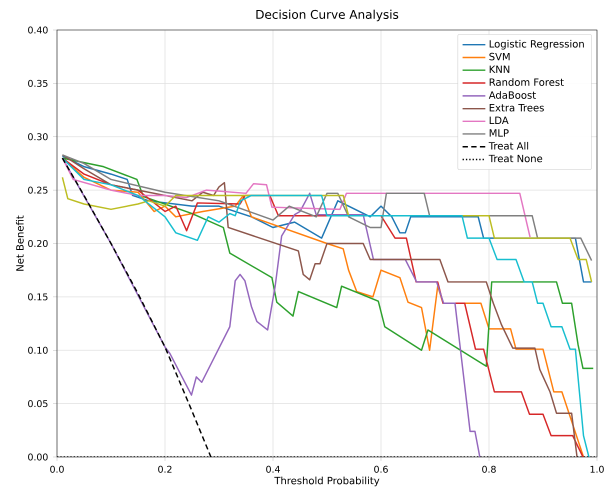 The height and width of the screenshot is (491, 615). What do you see at coordinates (527, 82) in the screenshot?
I see `legend-label: Random Forest` at bounding box center [527, 82].